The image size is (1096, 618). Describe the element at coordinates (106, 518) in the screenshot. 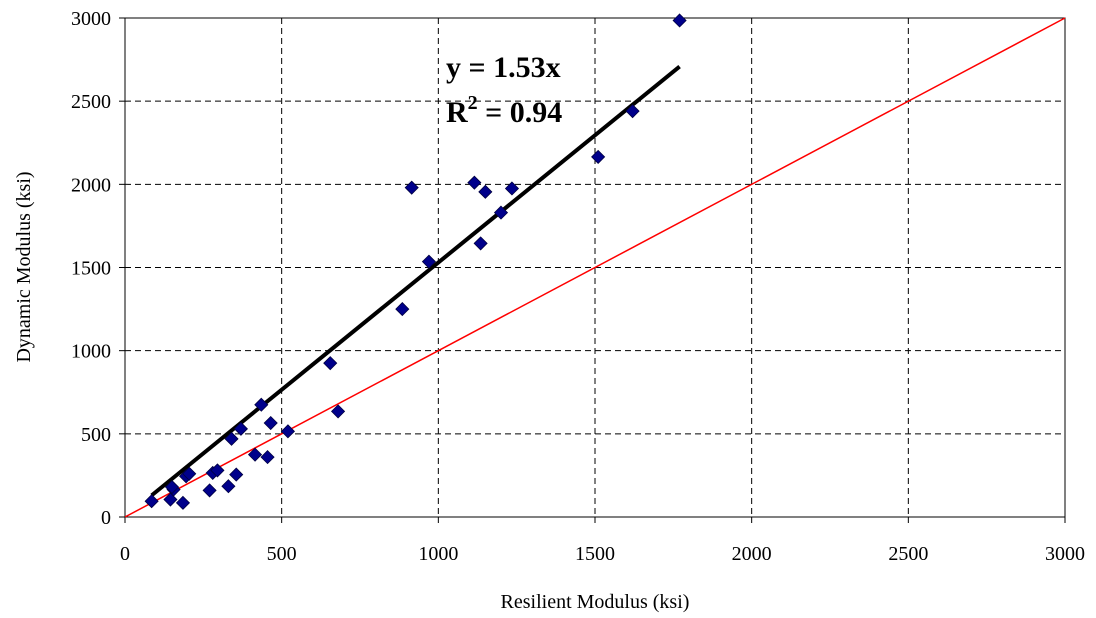

I see `y-tick-label: 0` at that location.